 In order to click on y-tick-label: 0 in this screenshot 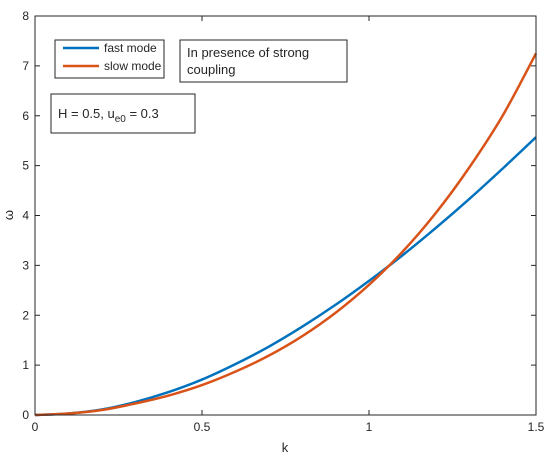, I will do `click(25, 415)`.